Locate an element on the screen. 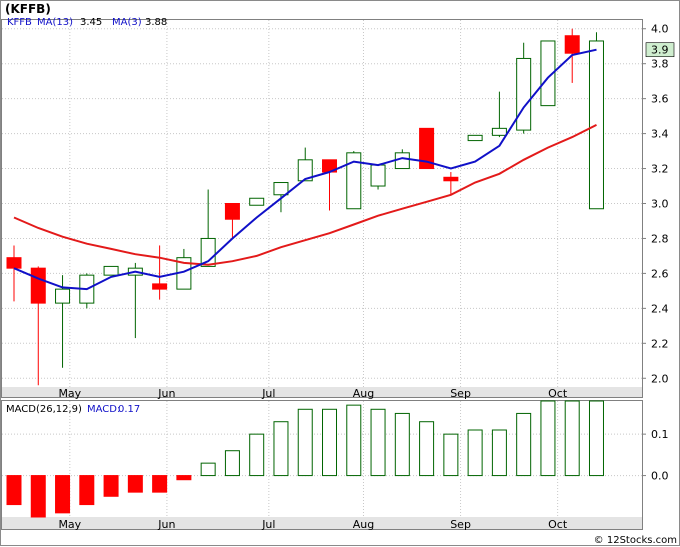  macd-y-axis-ticks: 0.1 0.0 is located at coordinates (655, 455).